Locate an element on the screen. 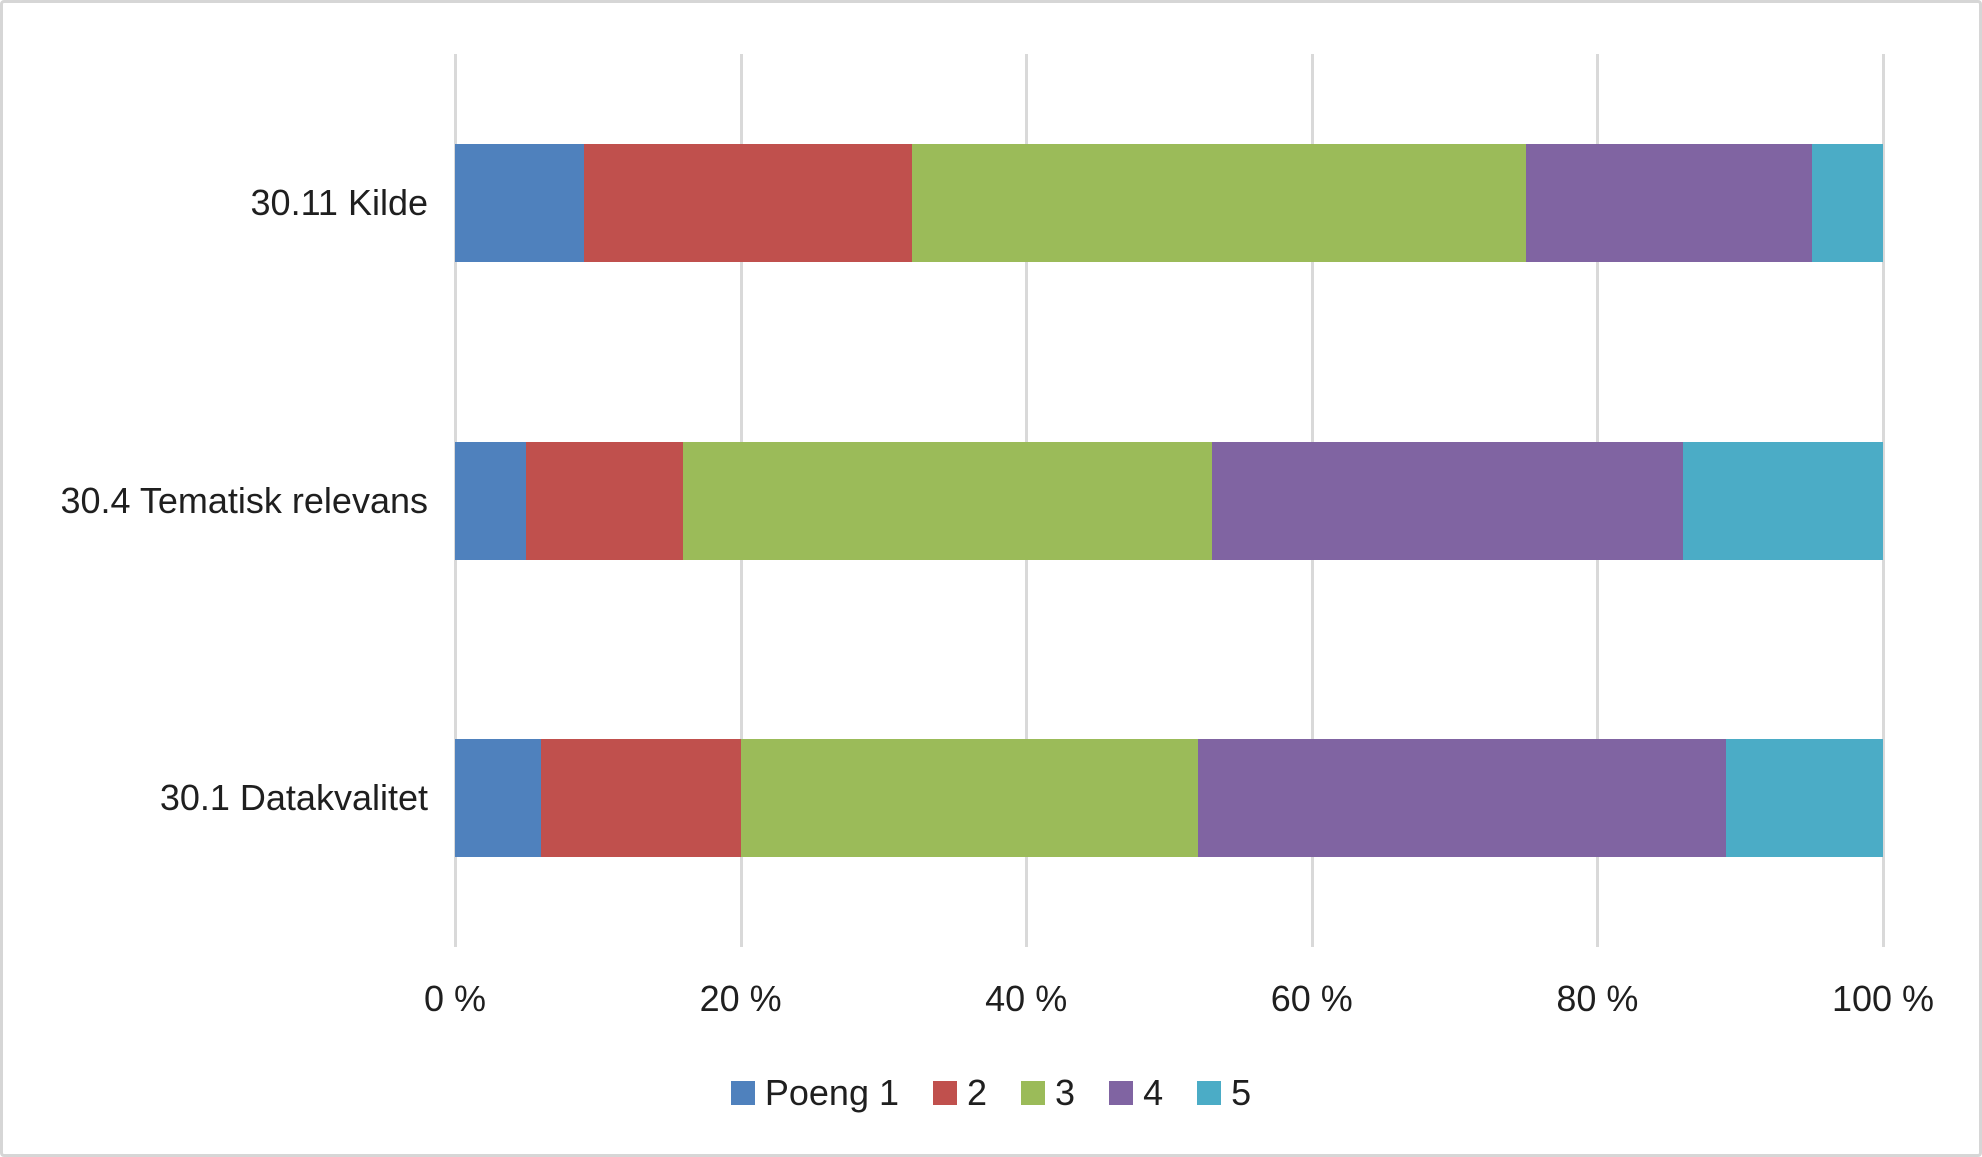  legend-label: Poeng 1 is located at coordinates (831, 1092).